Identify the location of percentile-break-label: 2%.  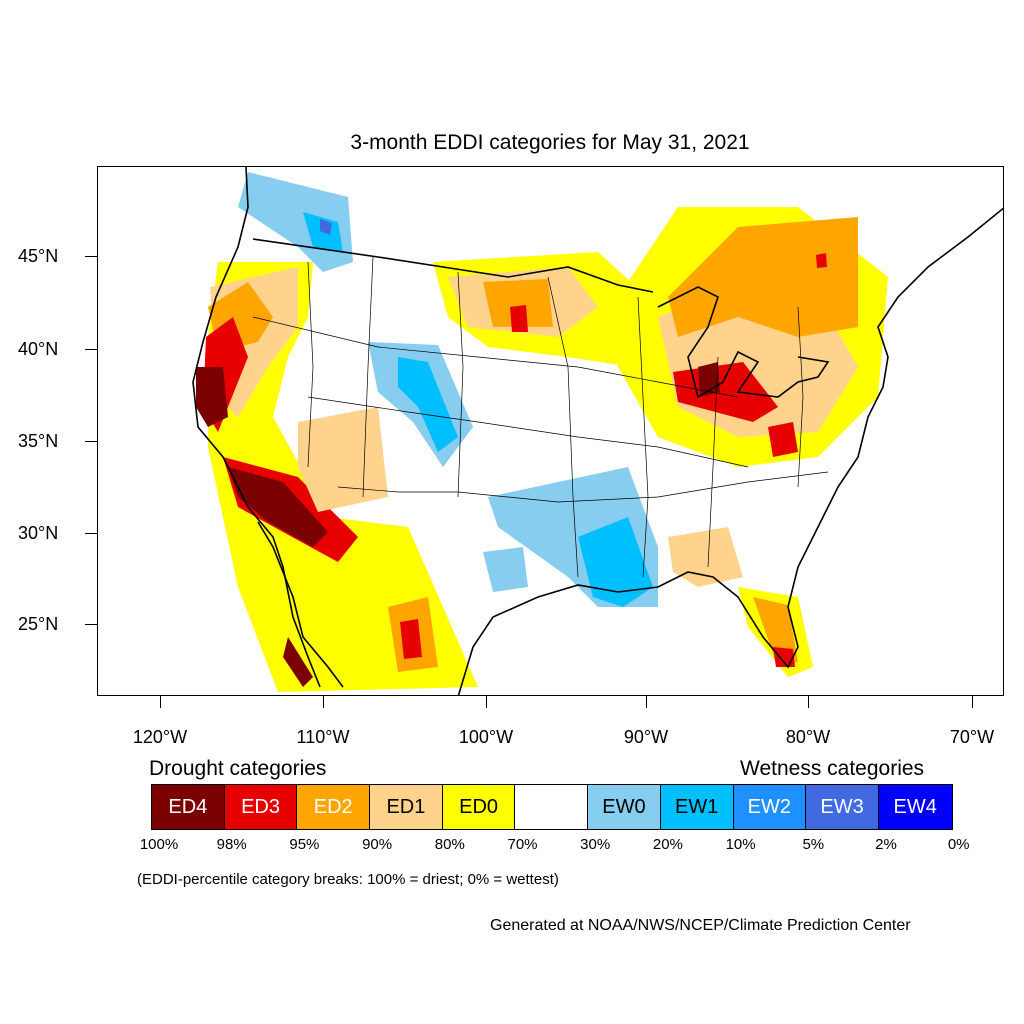
(886, 844).